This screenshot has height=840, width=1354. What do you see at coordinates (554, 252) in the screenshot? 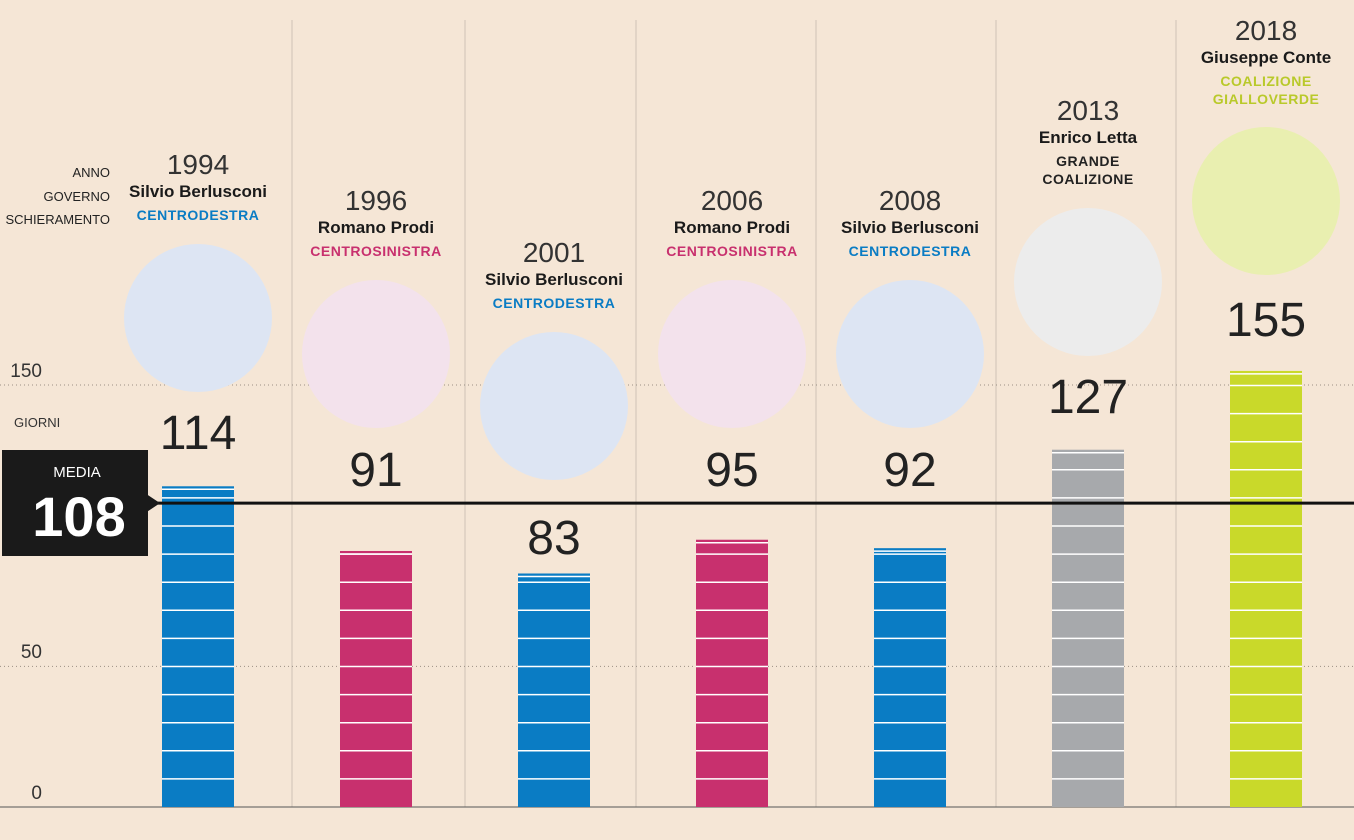
I see `year: 2001` at bounding box center [554, 252].